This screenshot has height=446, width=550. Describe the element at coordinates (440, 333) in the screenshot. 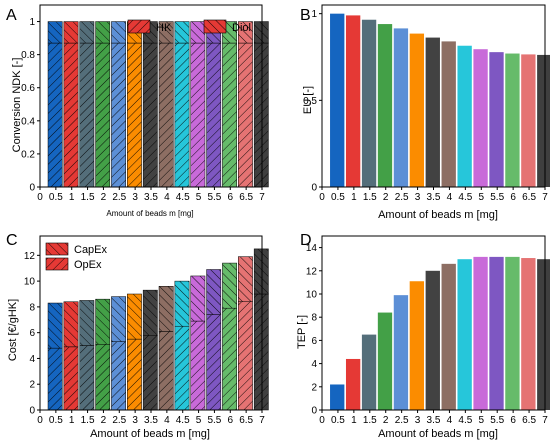

I see `panel-d-bars` at that location.